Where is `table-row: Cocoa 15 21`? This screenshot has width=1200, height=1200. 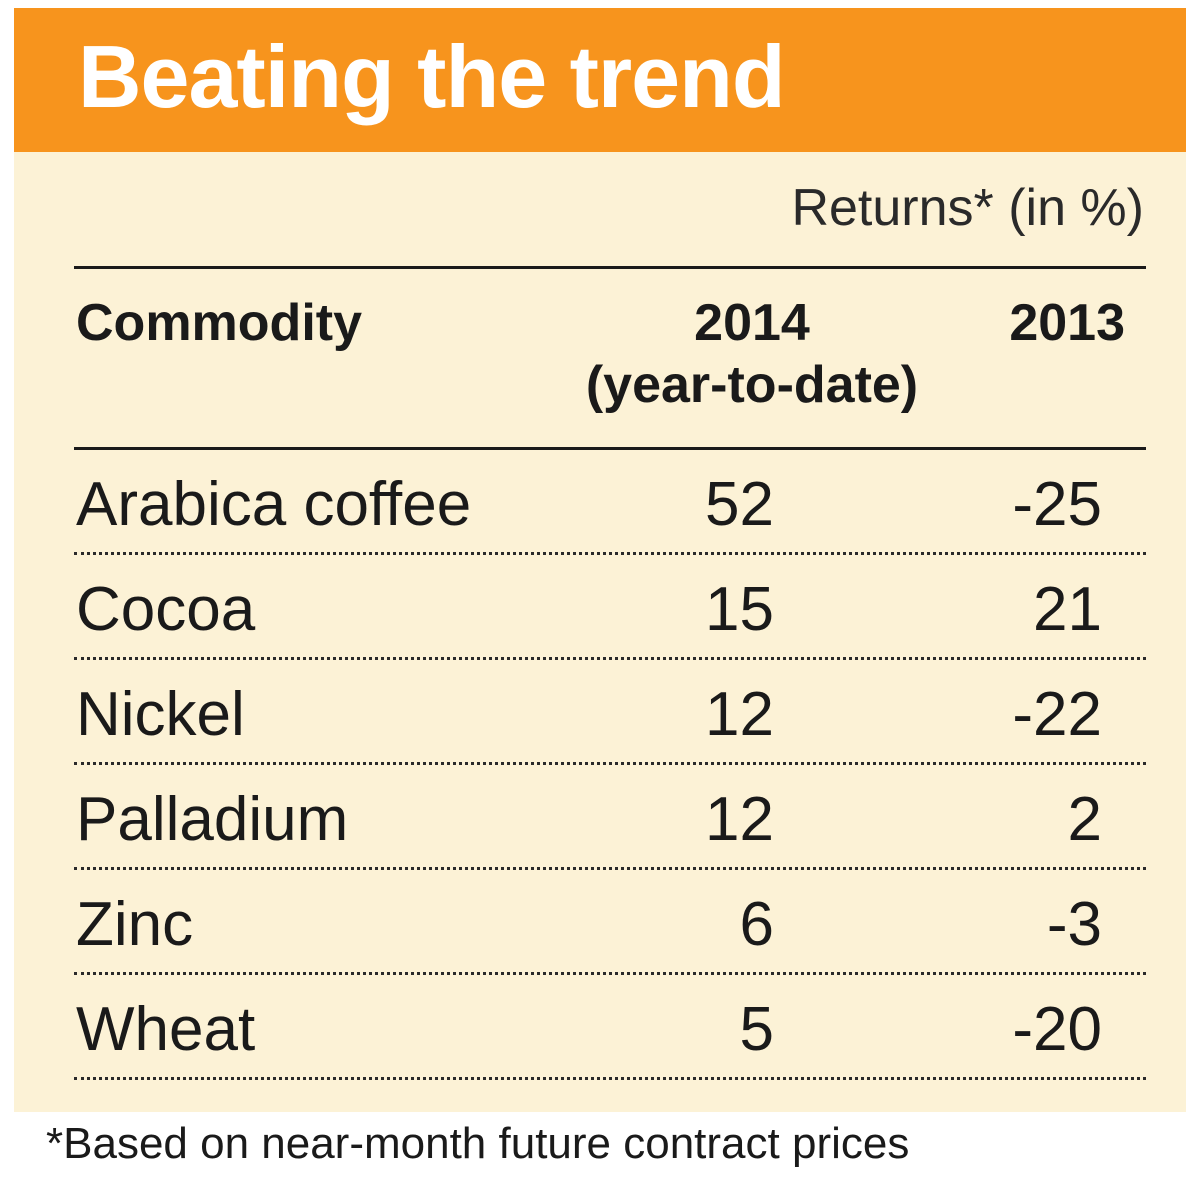
table-row: Cocoa 15 21 is located at coordinates (610, 607).